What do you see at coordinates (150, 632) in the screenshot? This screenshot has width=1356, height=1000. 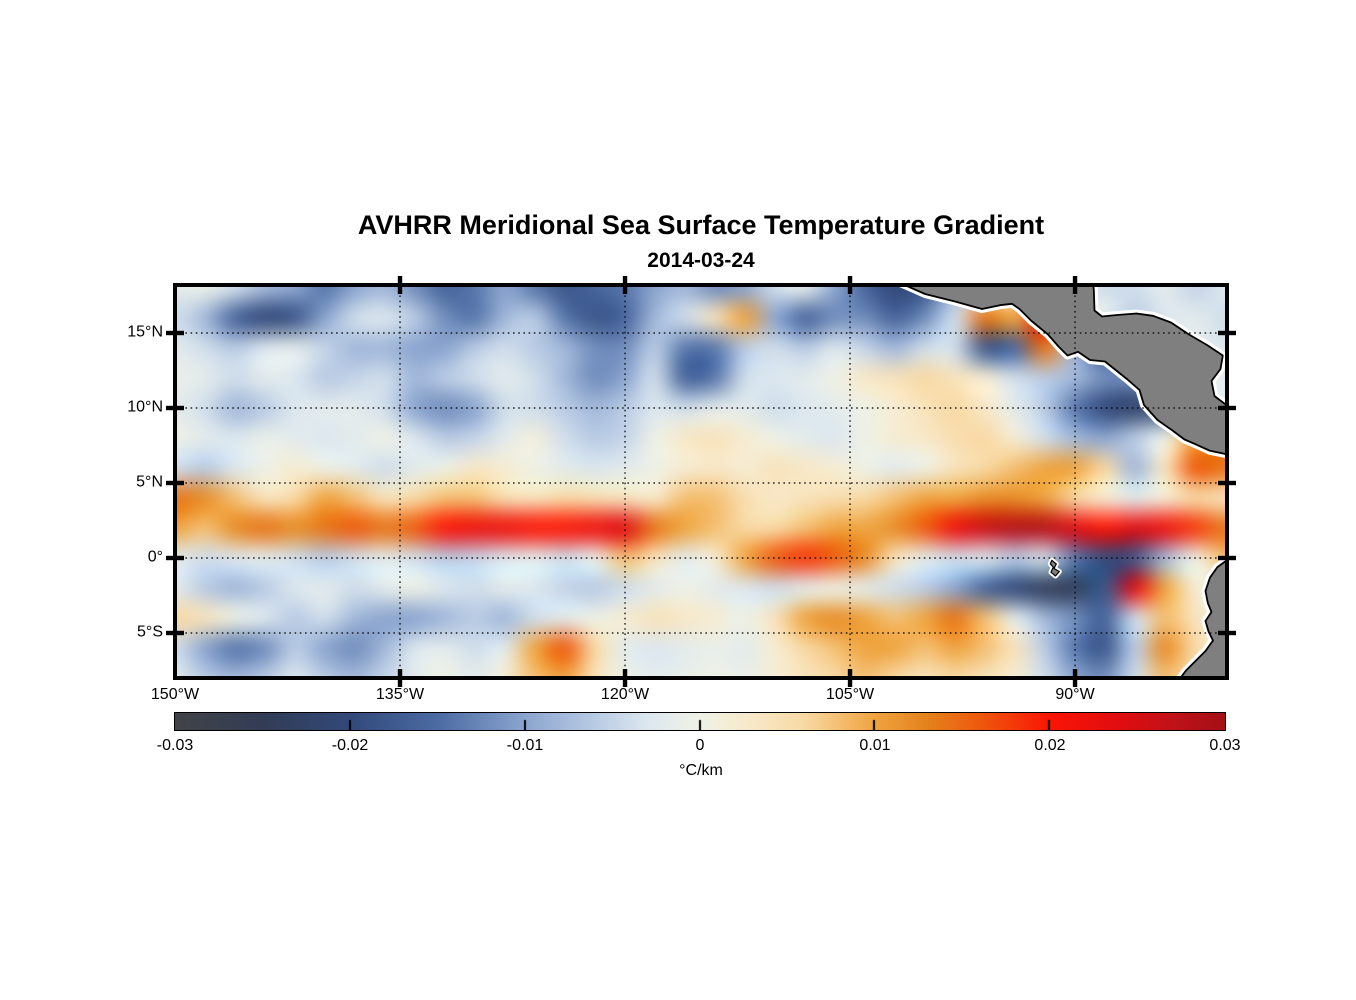 I see `y-tick-label-5S: 5°S` at bounding box center [150, 632].